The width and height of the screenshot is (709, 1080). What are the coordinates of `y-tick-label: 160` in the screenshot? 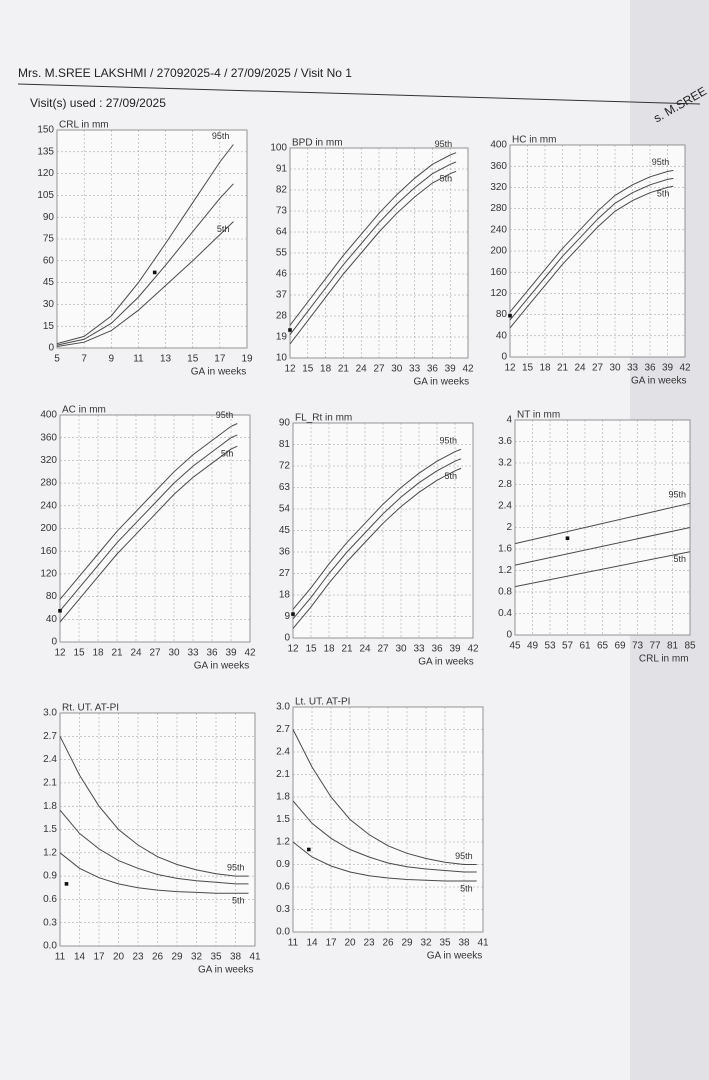 It's located at (498, 272).